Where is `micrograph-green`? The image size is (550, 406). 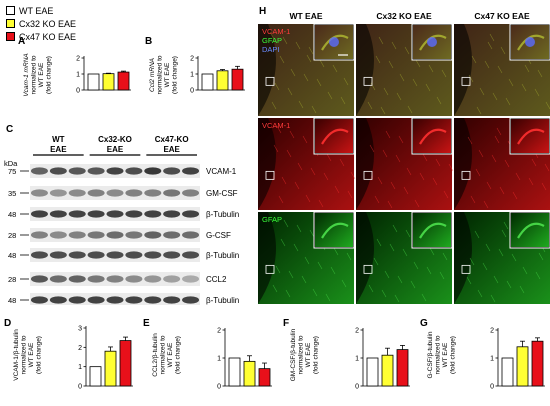 micrograph-green is located at coordinates (404, 257).